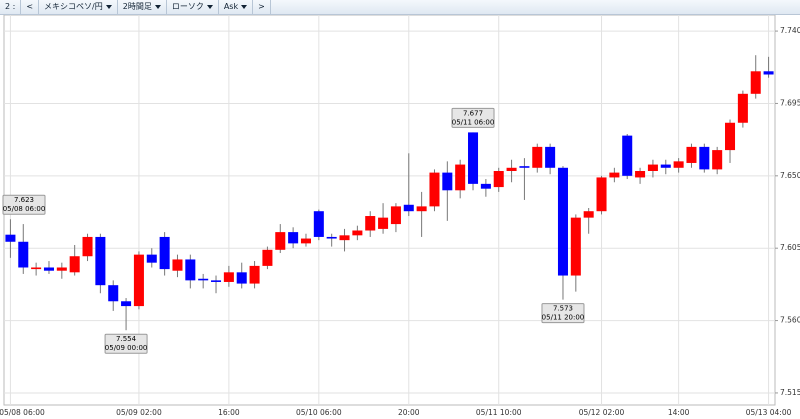 The image size is (800, 419). I want to click on x-tick-label: 05/13 04:00, so click(769, 412).